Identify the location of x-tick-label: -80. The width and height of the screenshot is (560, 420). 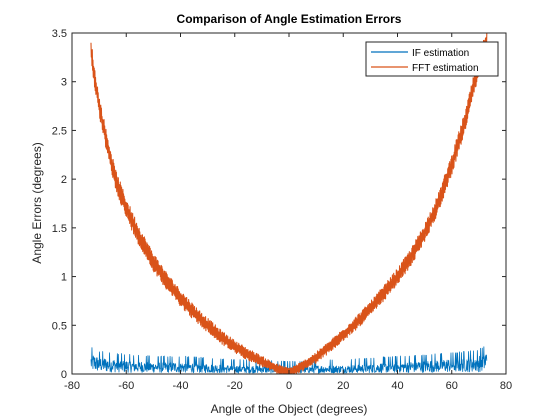
(72, 386).